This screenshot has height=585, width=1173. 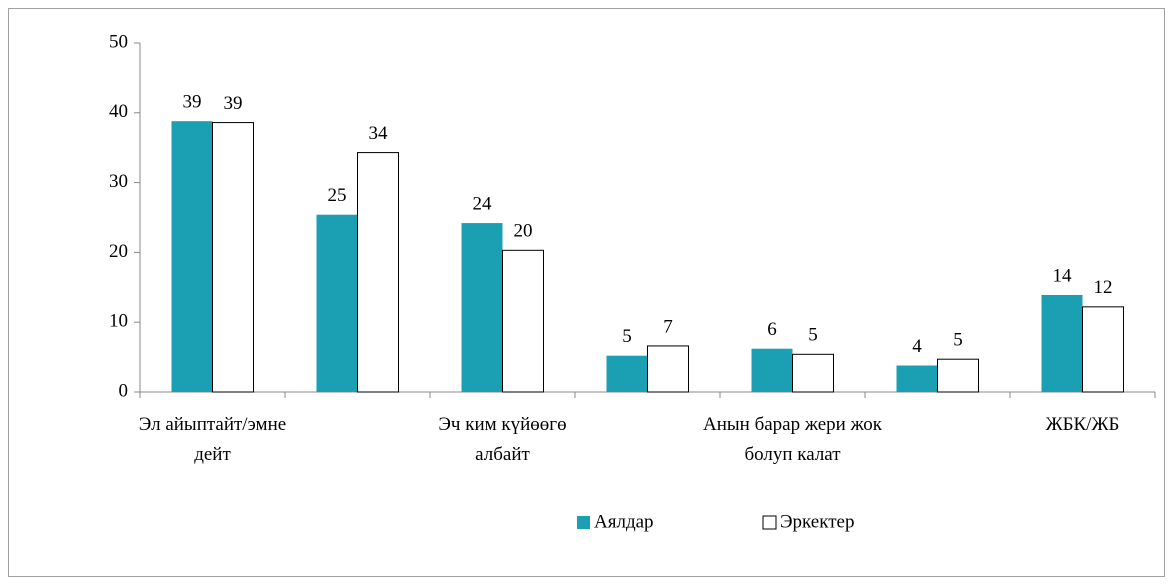 What do you see at coordinates (502, 439) in the screenshot?
I see `x-tick-label: Эч ким күйөөгө албайт` at bounding box center [502, 439].